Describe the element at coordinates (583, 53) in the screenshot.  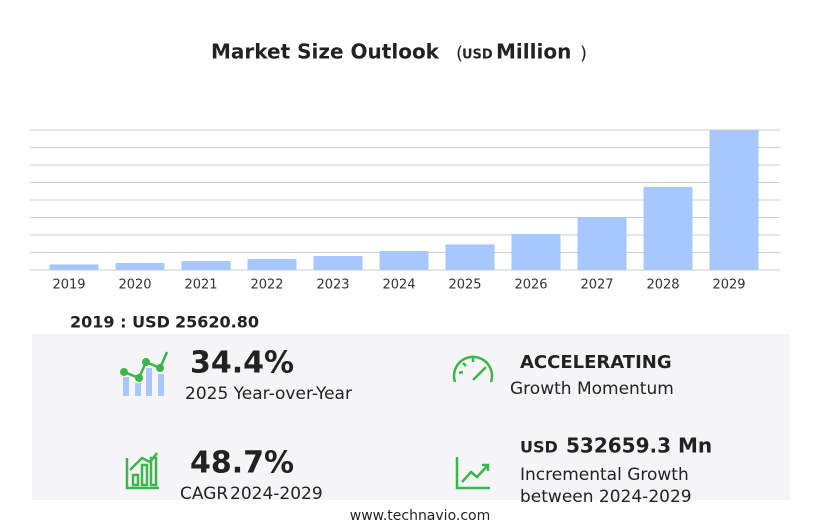
I see `unit-paren: )` at that location.